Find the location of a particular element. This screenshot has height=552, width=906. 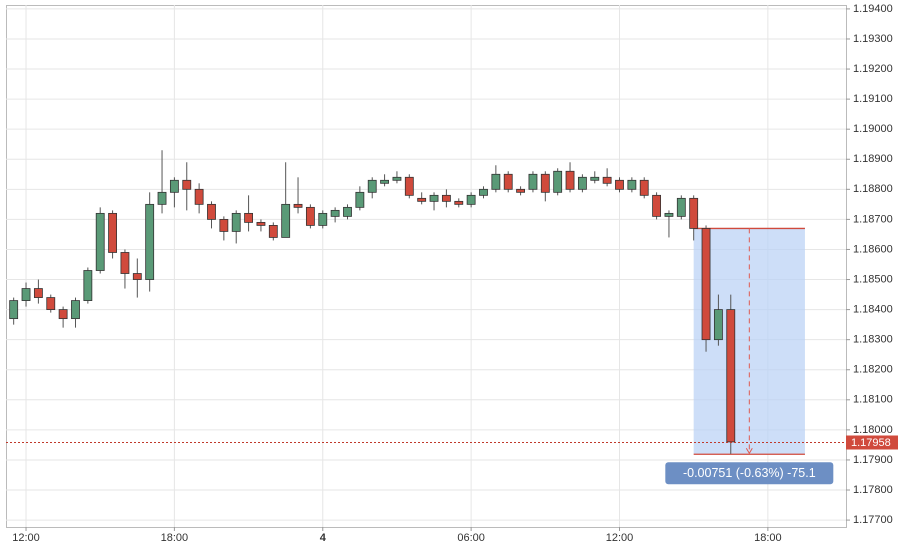

y-tick-label: 1.19400 is located at coordinates (873, 9).